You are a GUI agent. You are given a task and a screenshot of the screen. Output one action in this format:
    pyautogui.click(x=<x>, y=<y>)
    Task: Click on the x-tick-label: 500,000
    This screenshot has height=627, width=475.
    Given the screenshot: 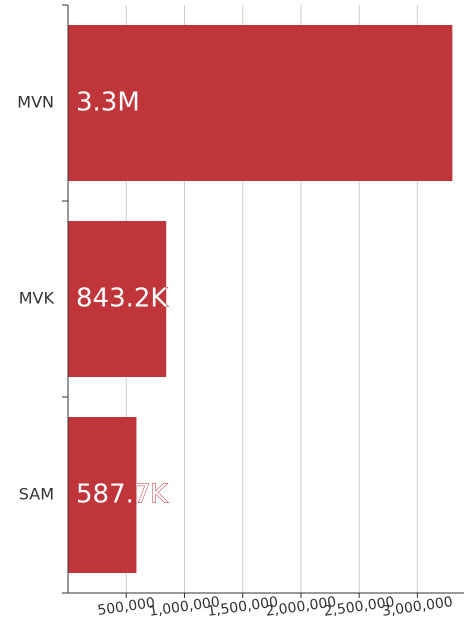 What is the action you would take?
    pyautogui.click(x=126, y=607)
    